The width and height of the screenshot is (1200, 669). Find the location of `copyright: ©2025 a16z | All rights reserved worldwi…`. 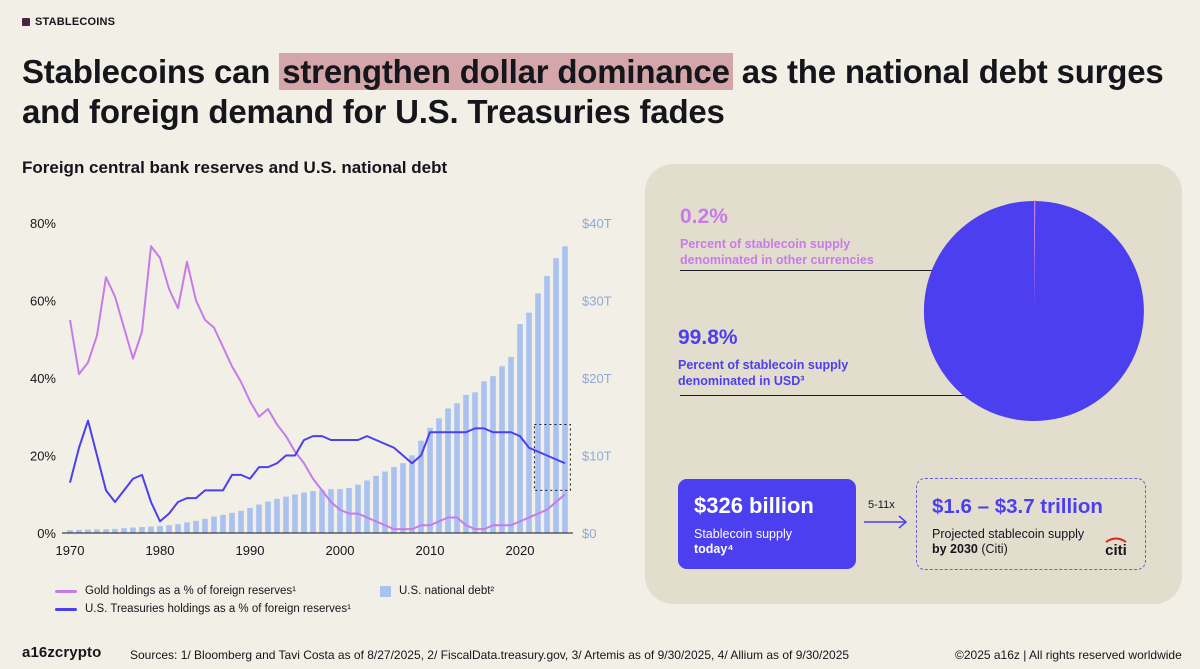

copyright: ©2025 a16z | All rights reserved worldwi… is located at coordinates (1068, 655).